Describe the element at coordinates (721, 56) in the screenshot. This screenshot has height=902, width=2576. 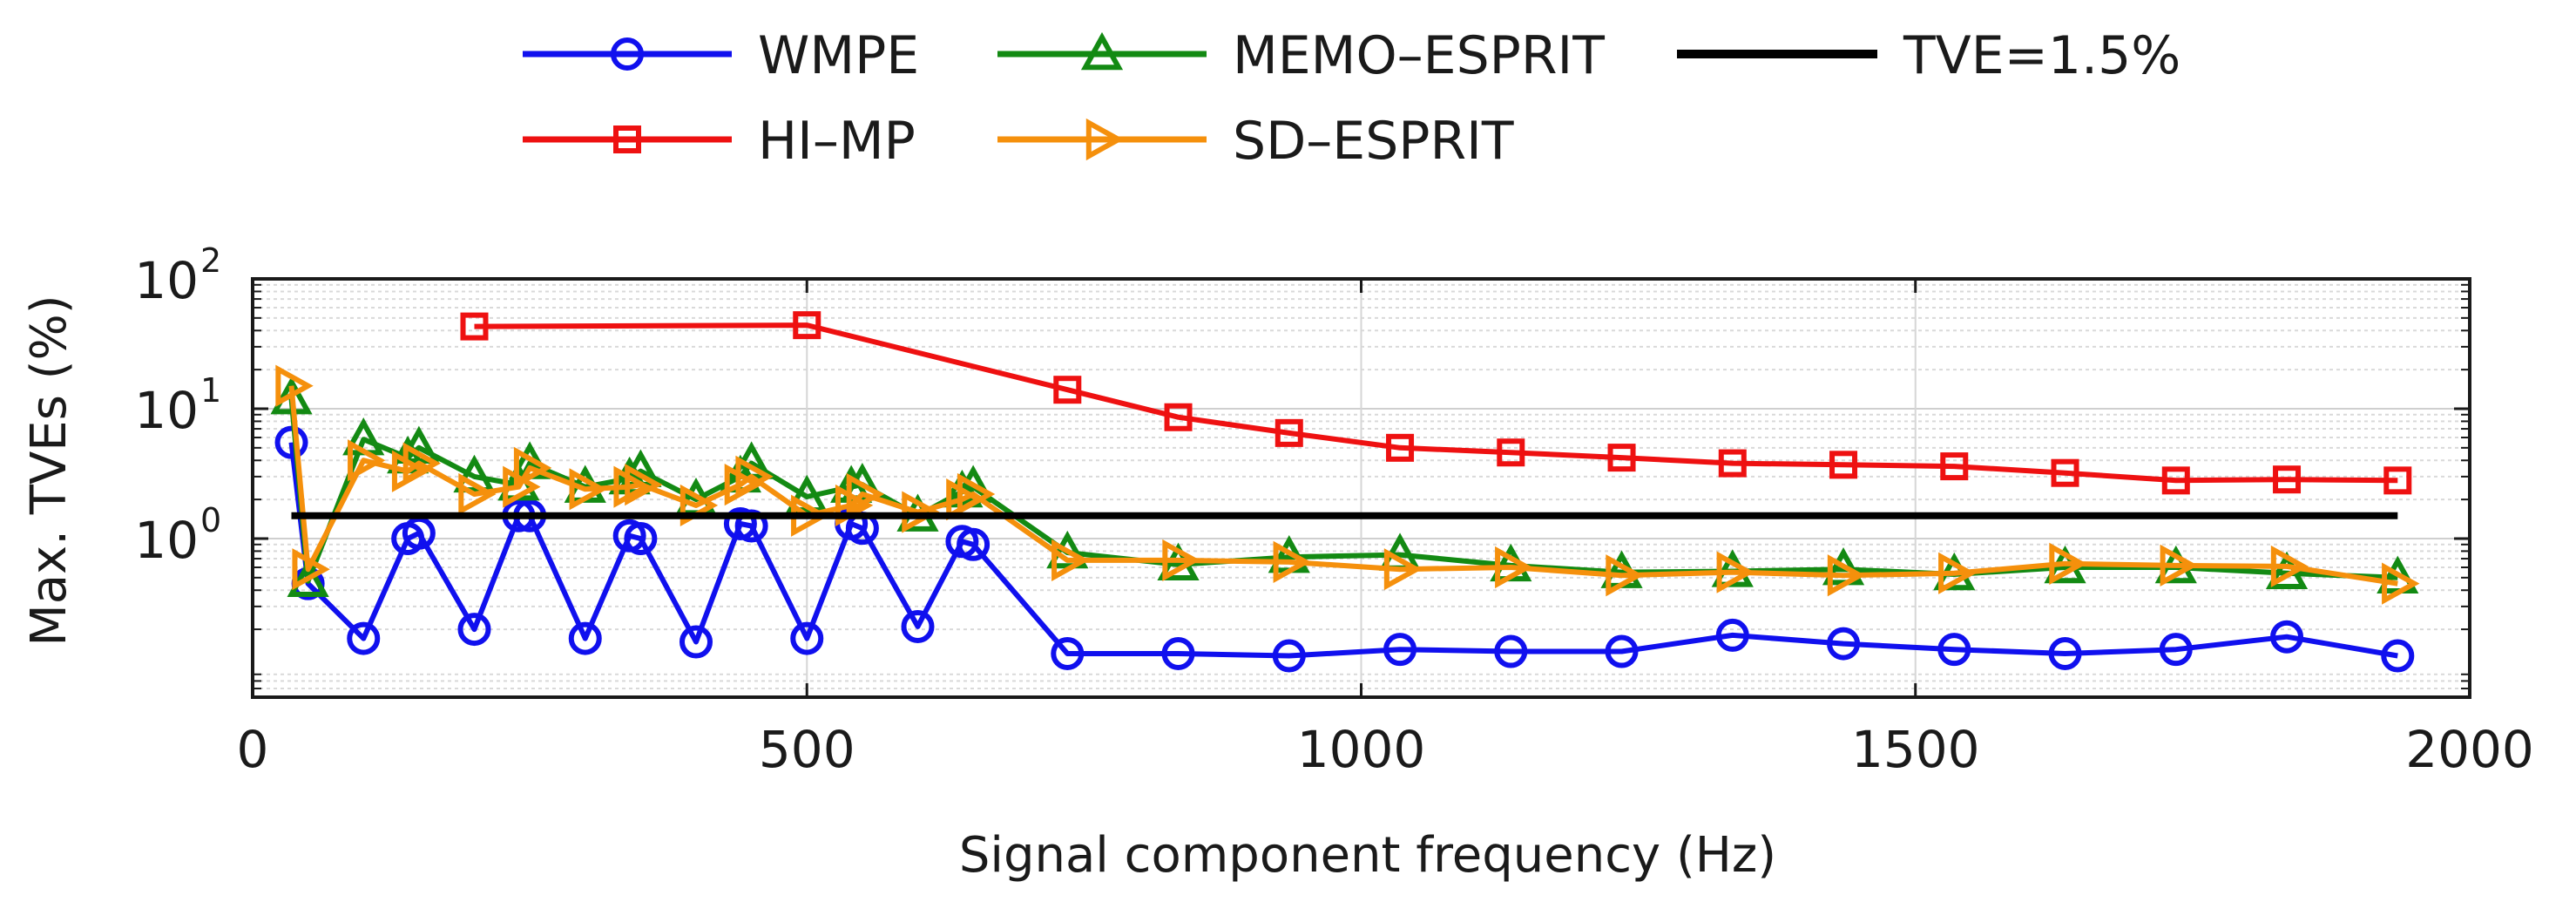
I see `legend-item-wmpe: WMPE` at that location.